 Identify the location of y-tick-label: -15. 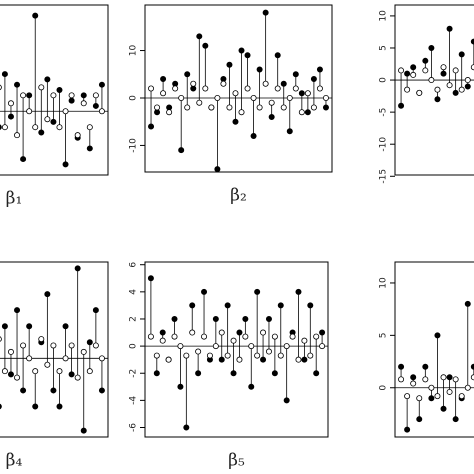
(384, 176).